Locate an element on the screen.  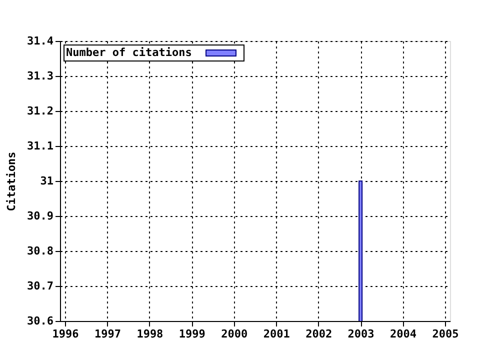
y-tick-label: 30.6 is located at coordinates (40, 321).